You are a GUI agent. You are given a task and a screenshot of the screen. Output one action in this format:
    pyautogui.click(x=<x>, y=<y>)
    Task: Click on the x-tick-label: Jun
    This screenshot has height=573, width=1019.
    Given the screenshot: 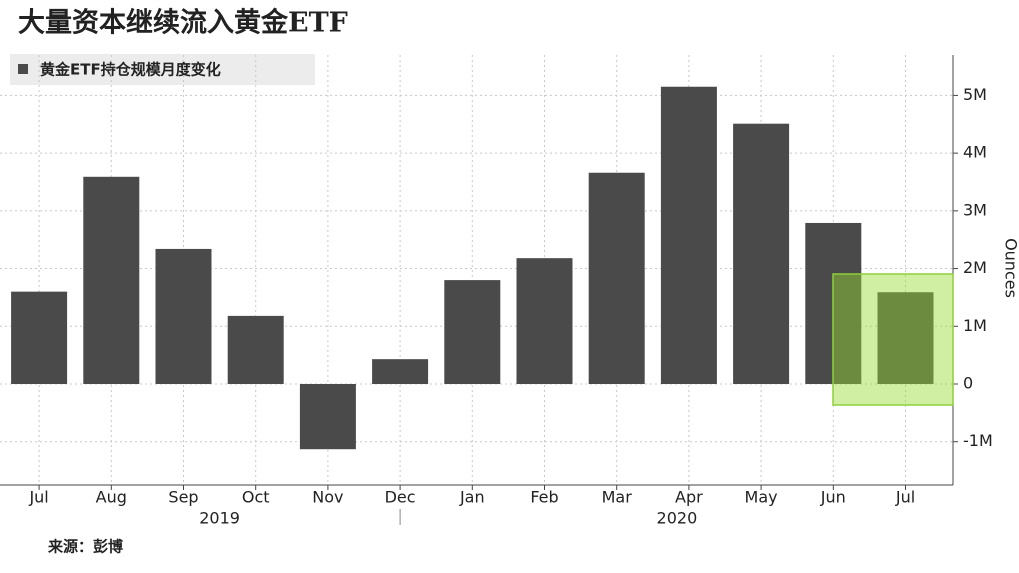 What is the action you would take?
    pyautogui.click(x=833, y=497)
    